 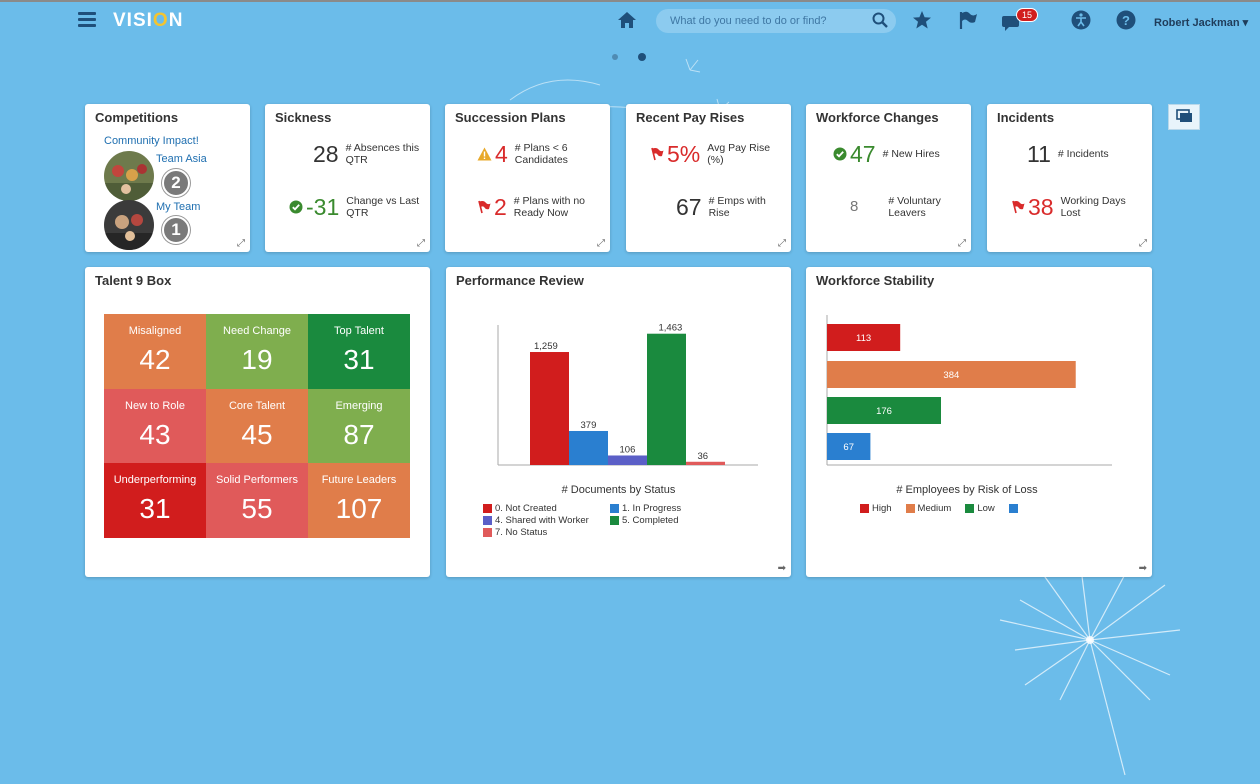 I want to click on metric-label: # Plans with no Ready Now, so click(x=549, y=207).